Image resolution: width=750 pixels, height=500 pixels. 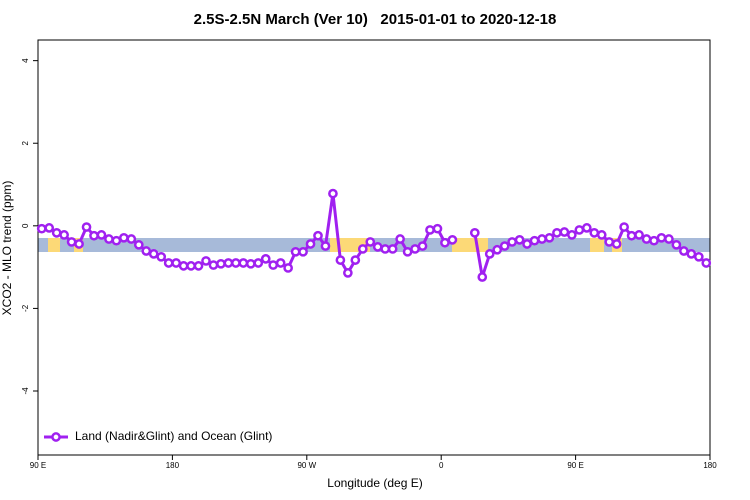 What do you see at coordinates (306, 465) in the screenshot?
I see `x-tick-label: 90 W` at bounding box center [306, 465].